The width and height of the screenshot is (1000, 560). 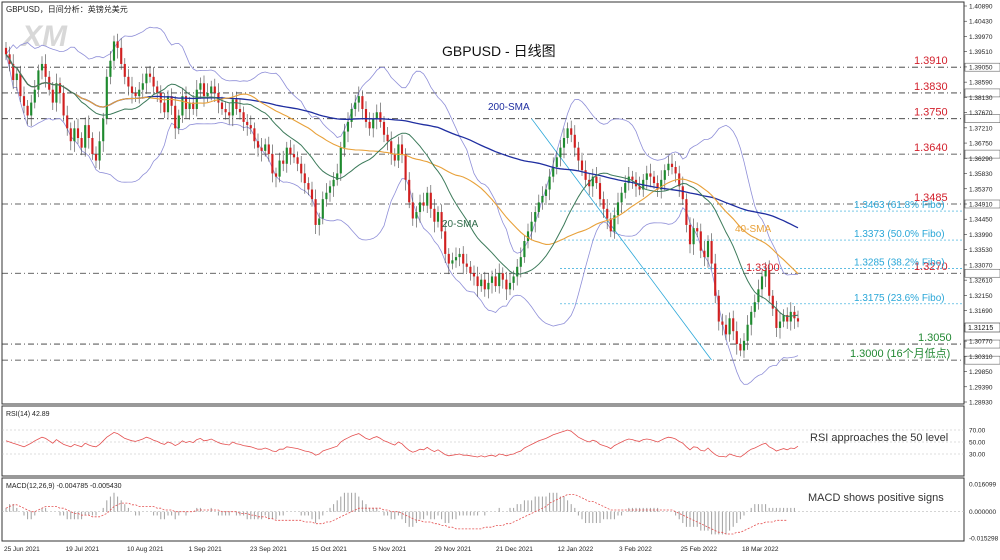 I want to click on level-label-1.3270: 1.3270, so click(x=931, y=267).